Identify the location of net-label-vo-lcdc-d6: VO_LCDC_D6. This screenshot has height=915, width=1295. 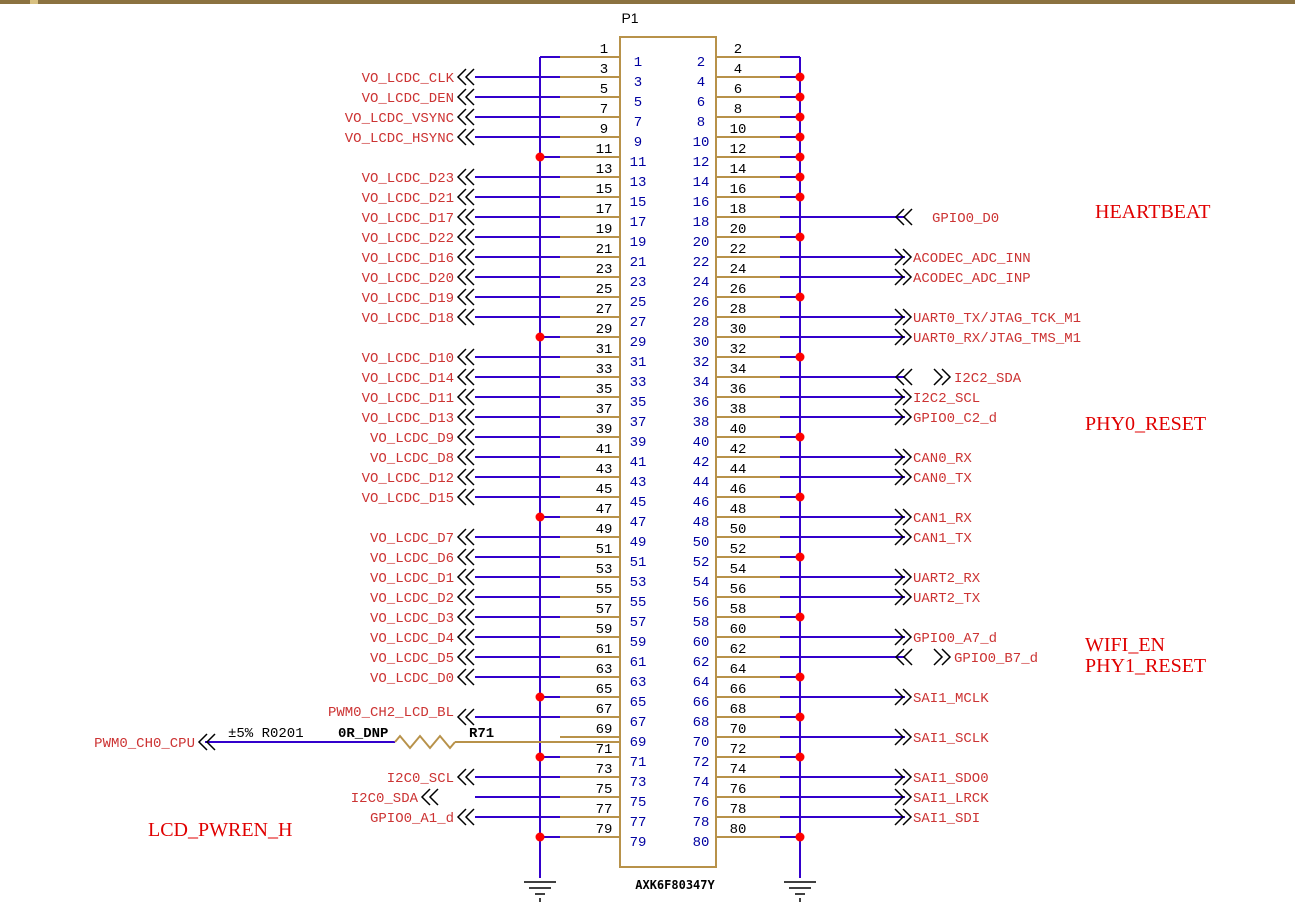
(412, 559).